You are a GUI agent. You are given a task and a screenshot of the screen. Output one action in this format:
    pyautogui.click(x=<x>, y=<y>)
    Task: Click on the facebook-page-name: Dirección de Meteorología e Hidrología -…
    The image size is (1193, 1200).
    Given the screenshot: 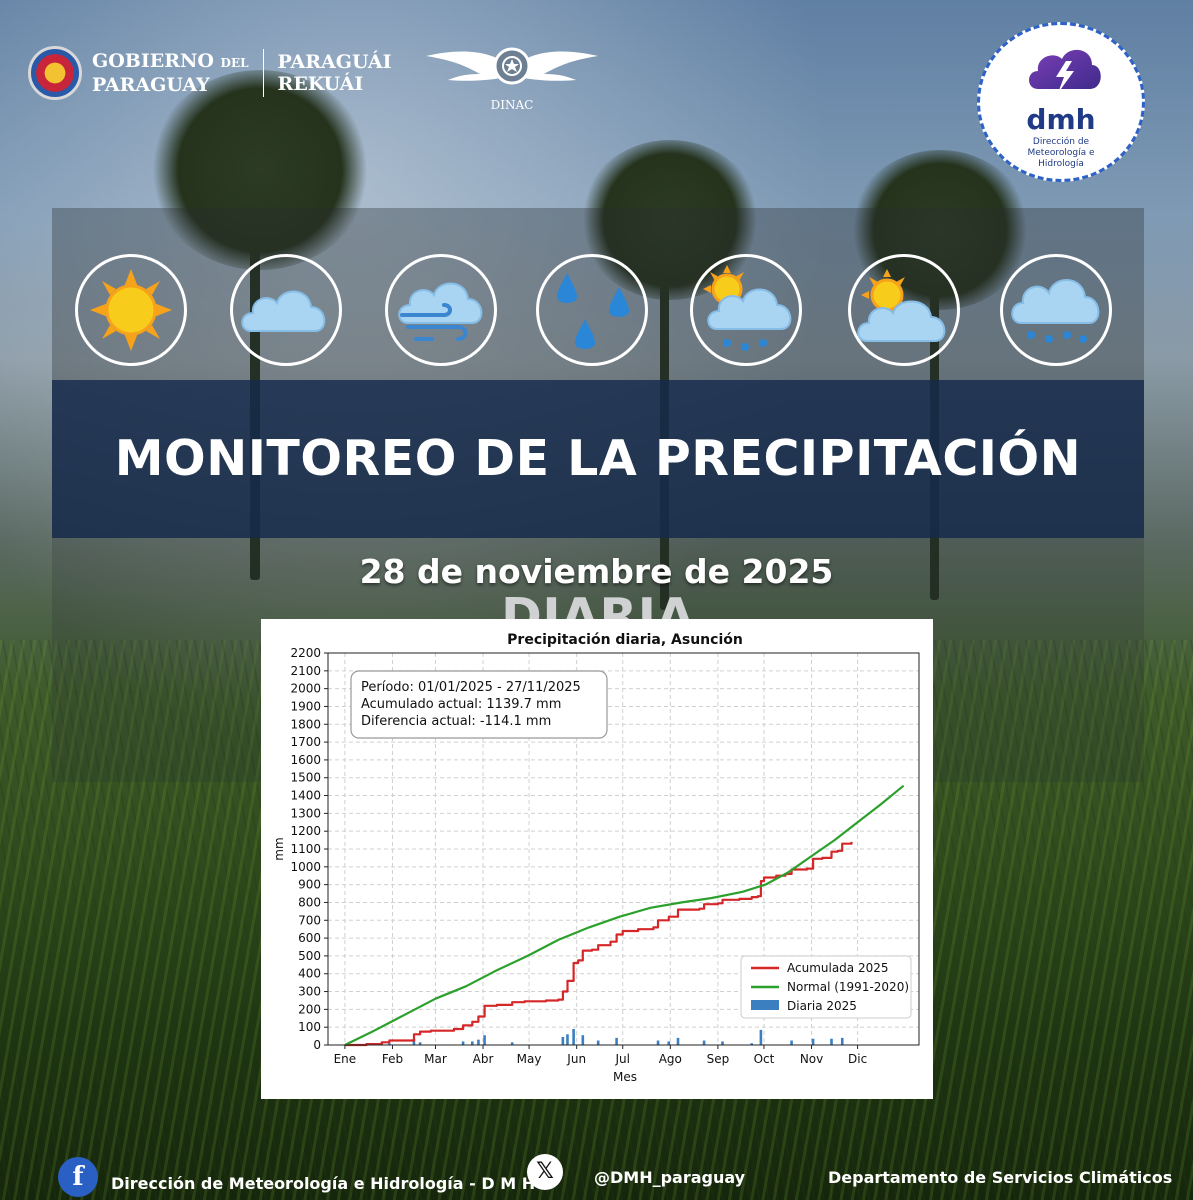 What is the action you would take?
    pyautogui.click(x=323, y=1183)
    